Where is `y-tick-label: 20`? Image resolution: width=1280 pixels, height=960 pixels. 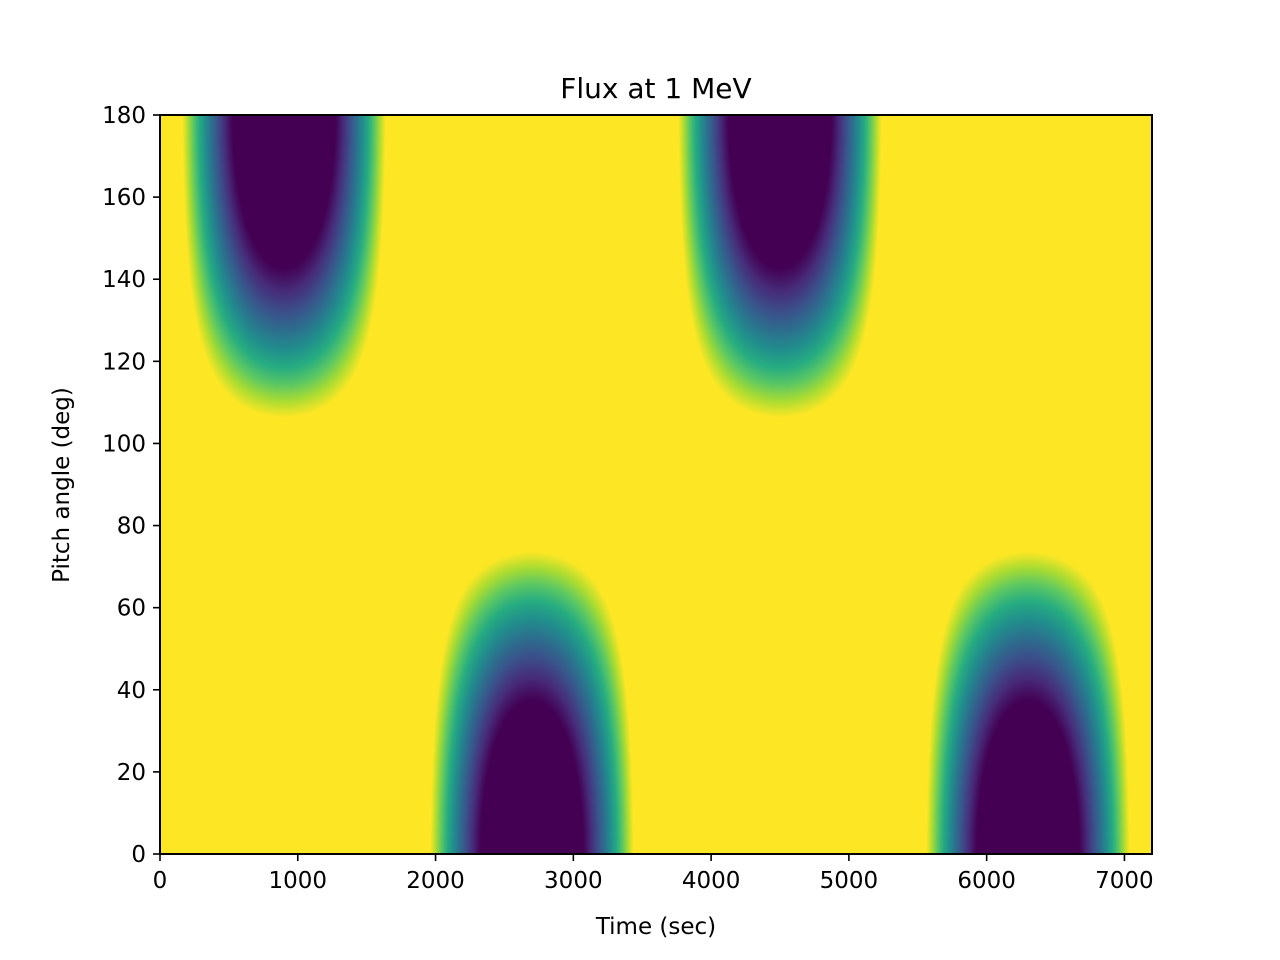 y-tick-label: 20 is located at coordinates (131, 773).